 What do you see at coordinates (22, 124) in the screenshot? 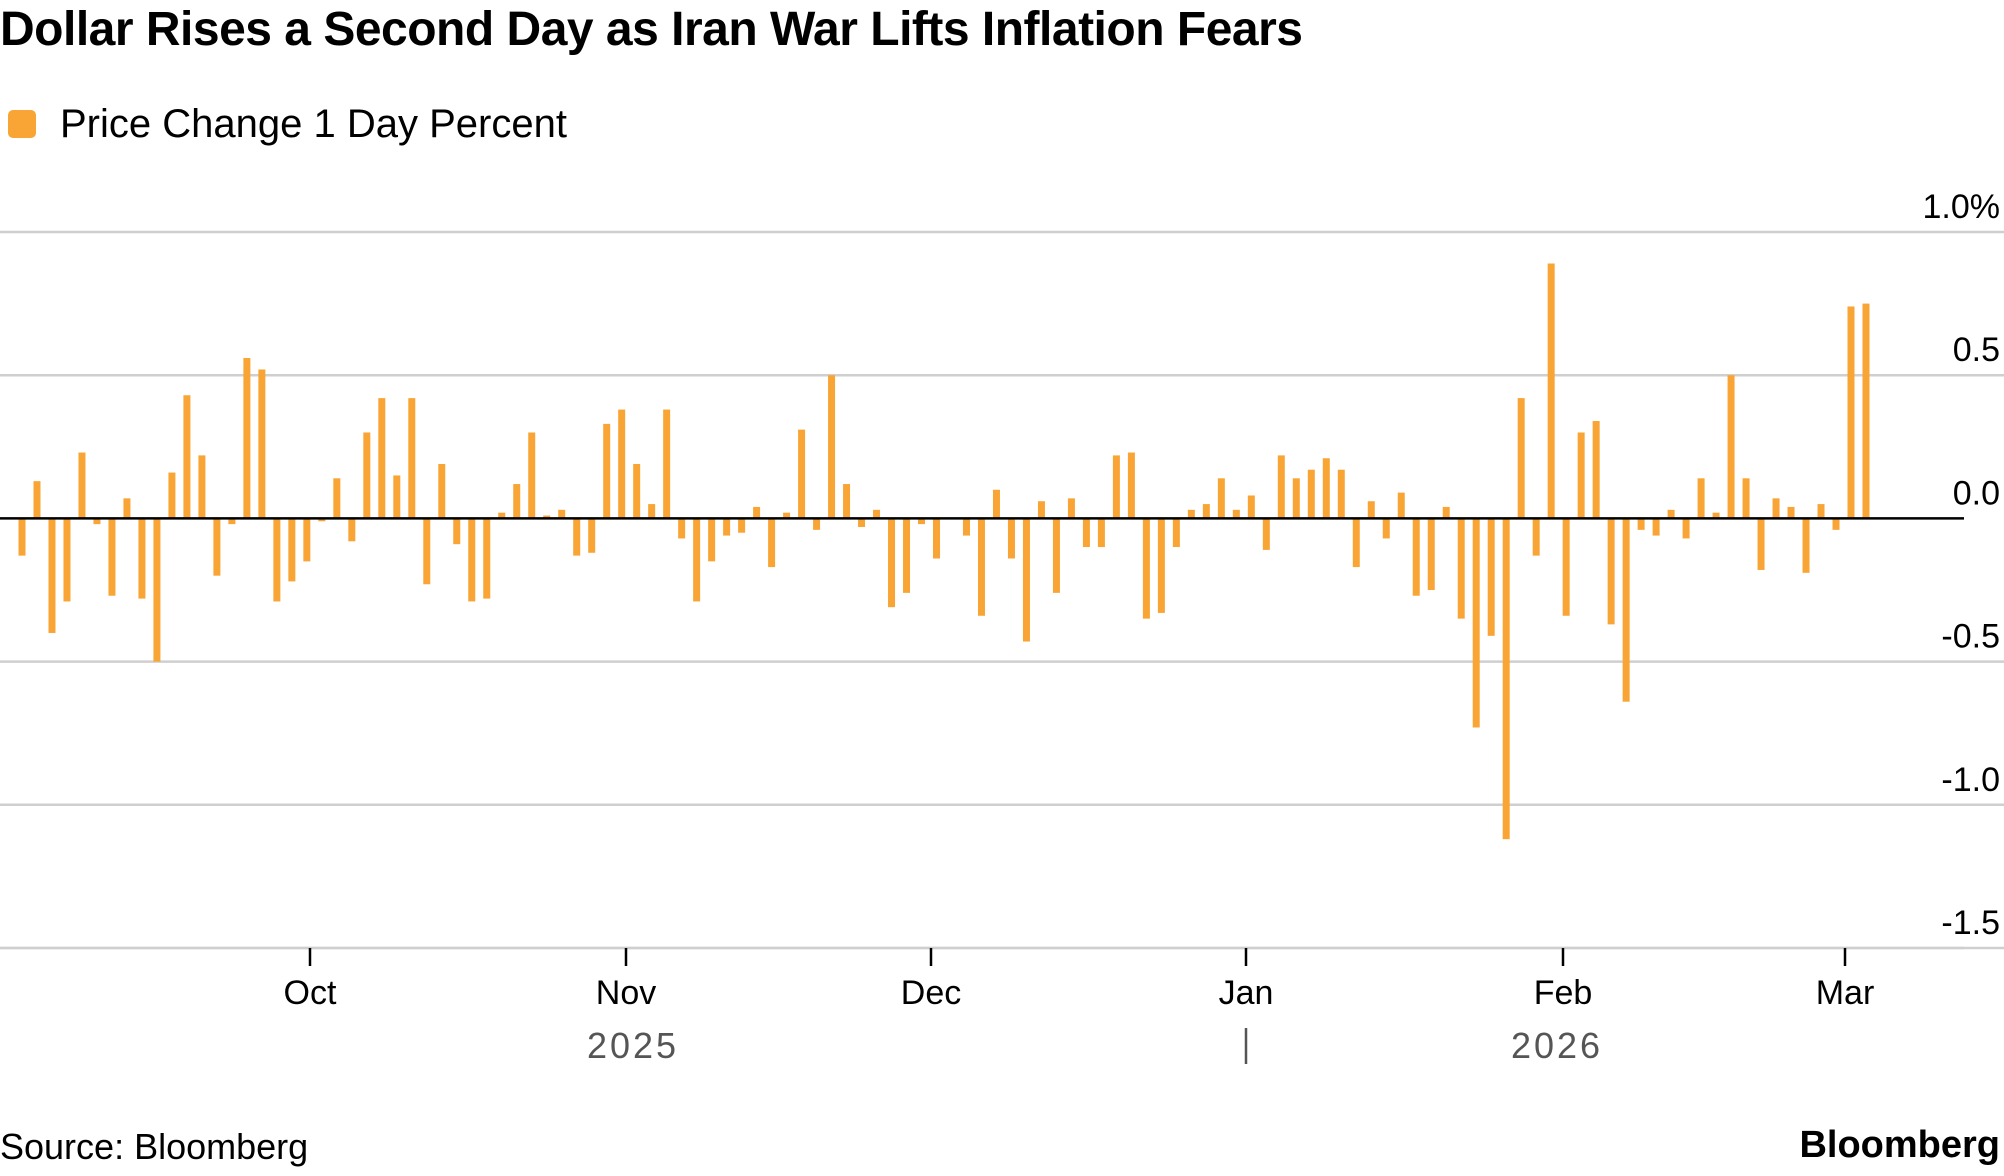
I see `legend-swatch` at bounding box center [22, 124].